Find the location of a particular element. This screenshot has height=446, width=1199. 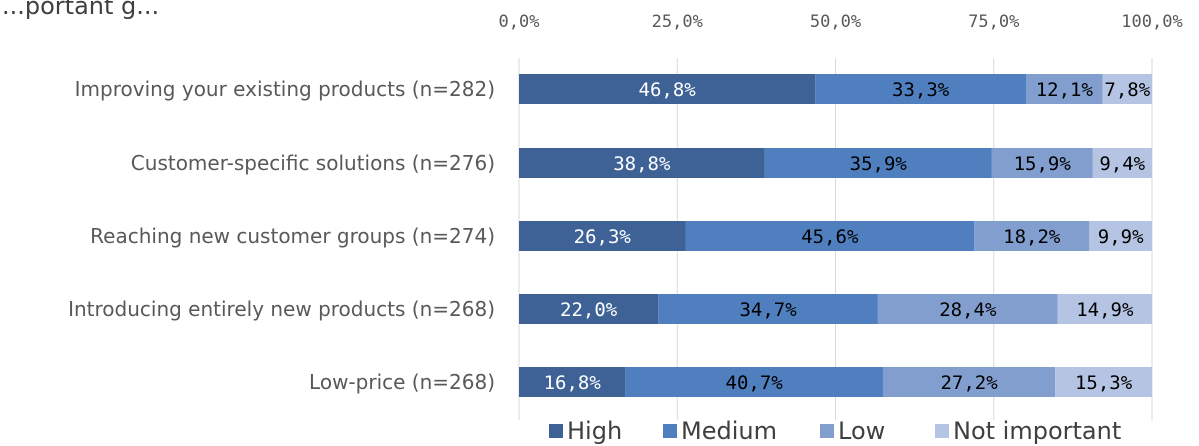

data-label: 27,2% is located at coordinates (969, 383).